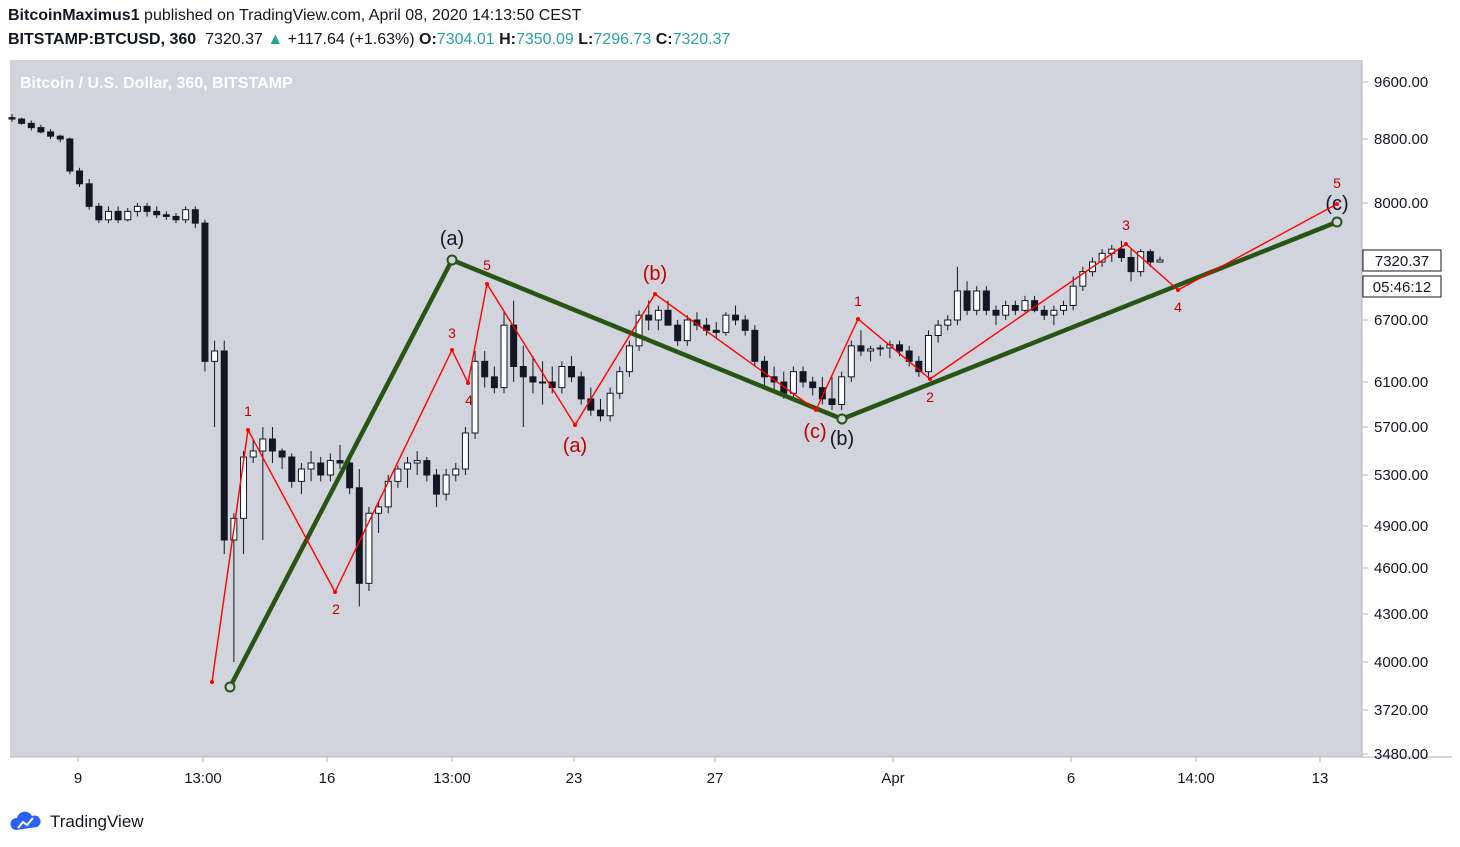 Image resolution: width=1460 pixels, height=847 pixels. Describe the element at coordinates (74, 15) in the screenshot. I see `author-name: BitcoinMaximus1` at that location.